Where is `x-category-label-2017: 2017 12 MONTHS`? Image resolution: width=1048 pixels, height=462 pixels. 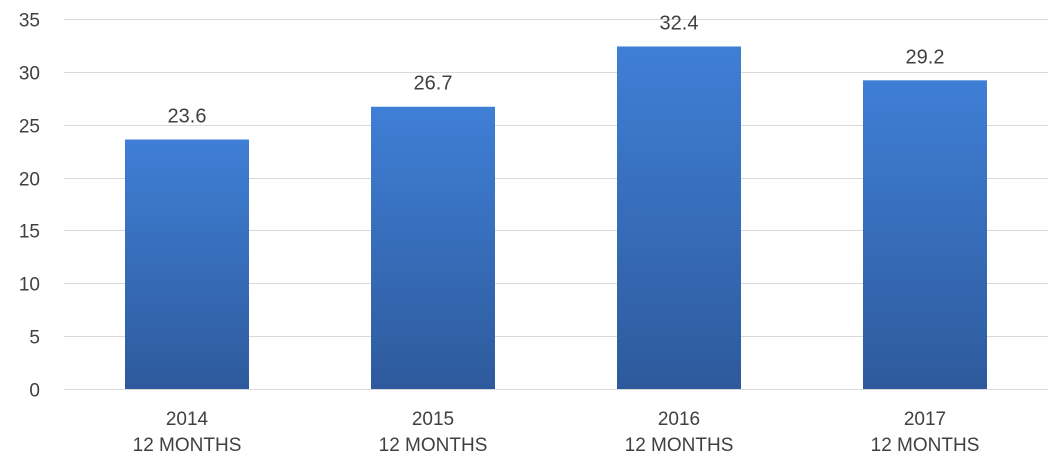
x-category-label-2017: 2017 12 MONTHS is located at coordinates (925, 432).